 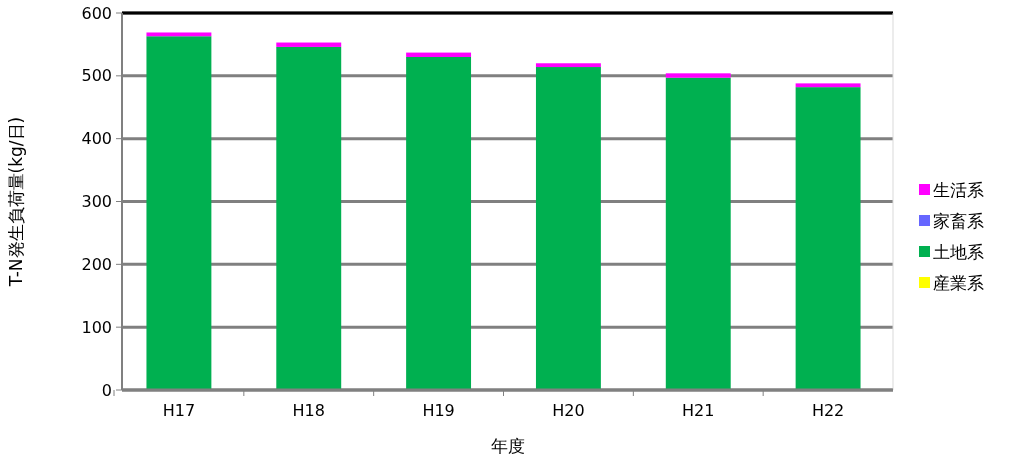 I want to click on legend-label: 産業系, so click(x=958, y=282).